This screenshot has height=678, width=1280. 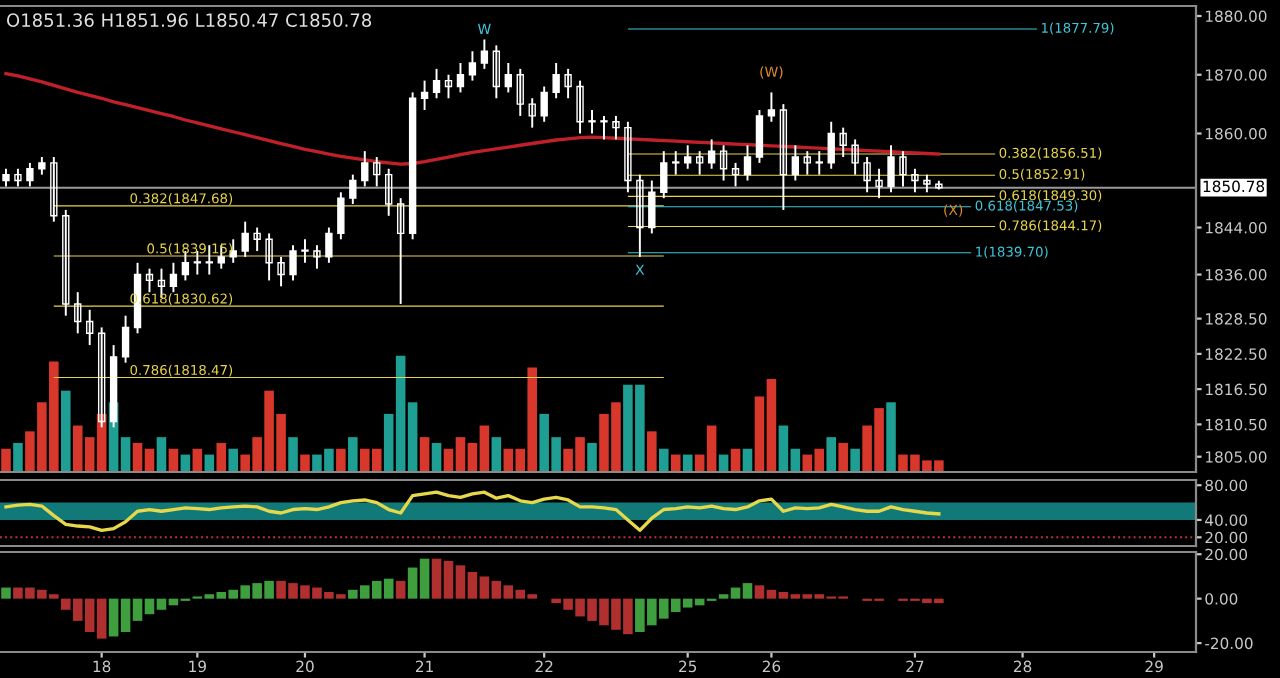 What do you see at coordinates (189, 20) in the screenshot?
I see `chart-title: O1851.36 H1851.96 L1850.47 C1850.78` at bounding box center [189, 20].